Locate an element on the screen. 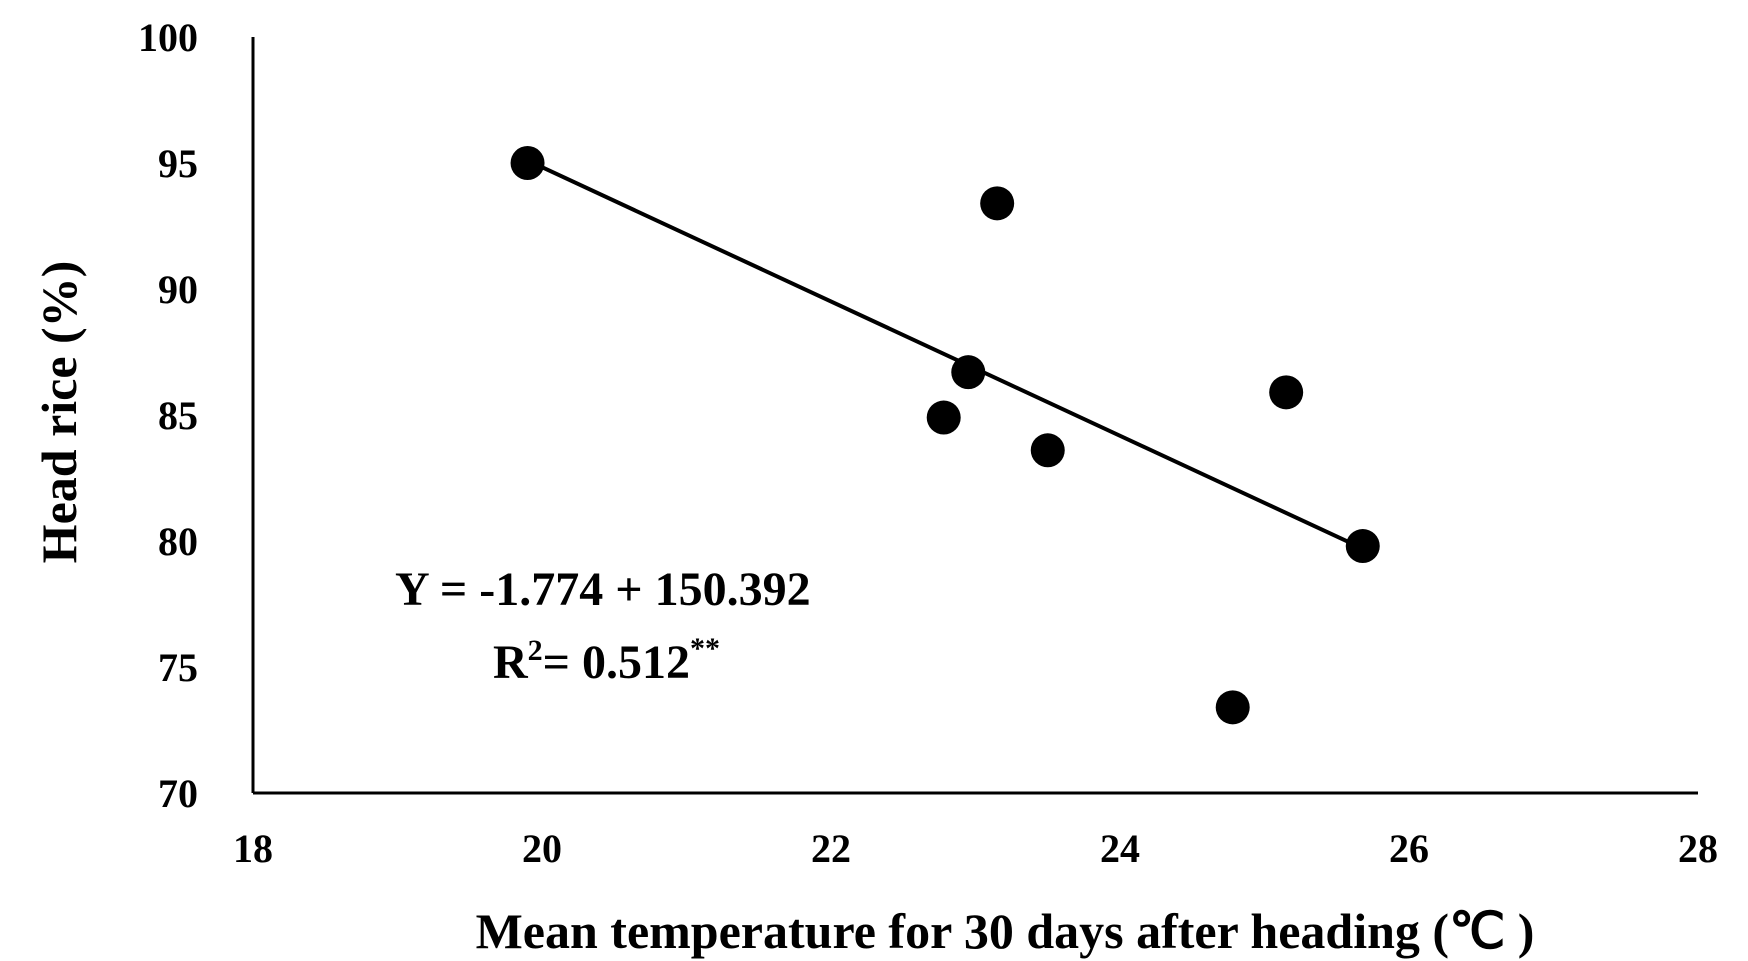 This screenshot has width=1748, height=961. y-tick-labels: 70 75 80 85 90 95 100 is located at coordinates (168, 415).